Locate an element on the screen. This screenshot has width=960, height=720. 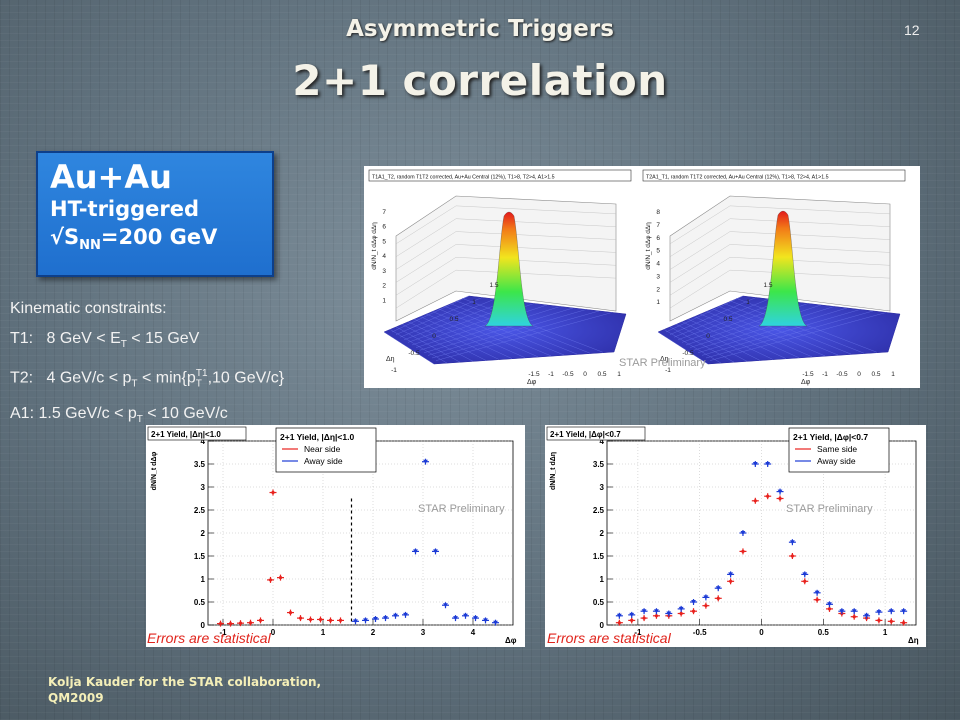
surface-z-label: dN/N_t dΔφ dΔη is located at coordinates (648, 246).